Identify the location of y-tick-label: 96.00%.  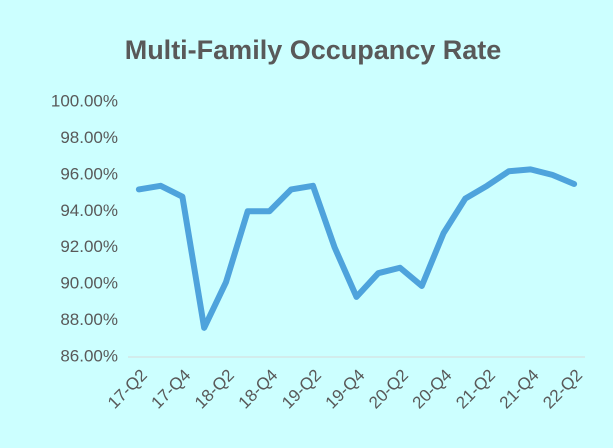
(89, 173).